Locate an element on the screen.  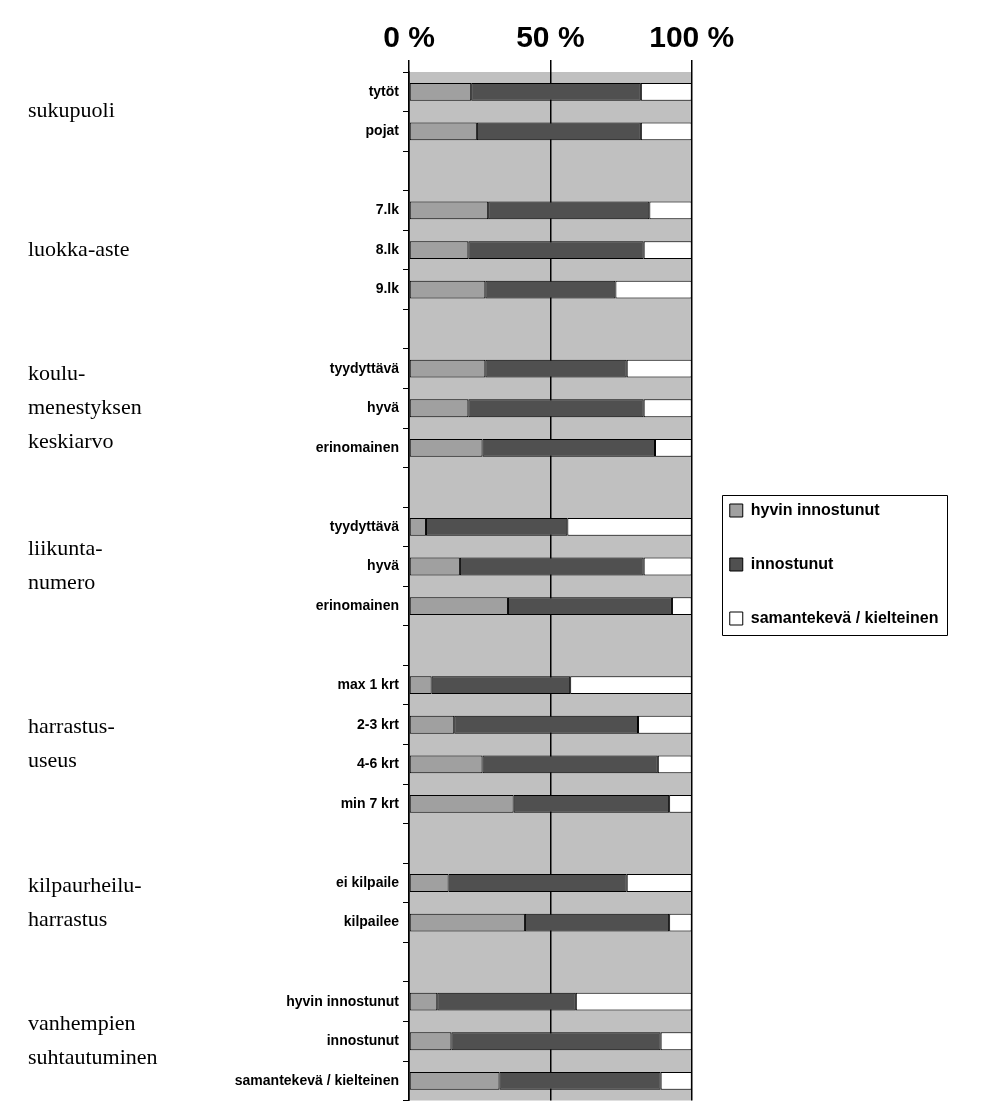
text: koulu- menestyksen keskiarvo is located at coordinates (85, 407).